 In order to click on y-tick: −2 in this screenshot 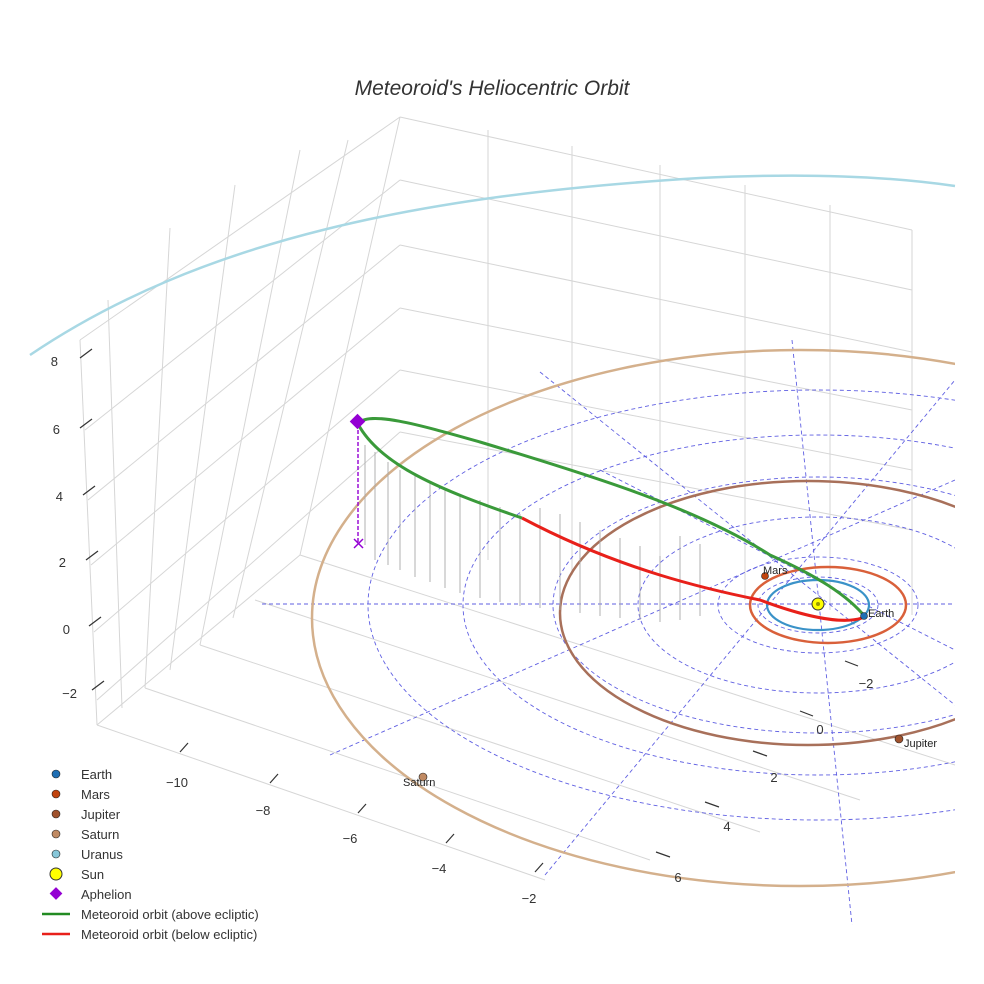, I will do `click(866, 683)`.